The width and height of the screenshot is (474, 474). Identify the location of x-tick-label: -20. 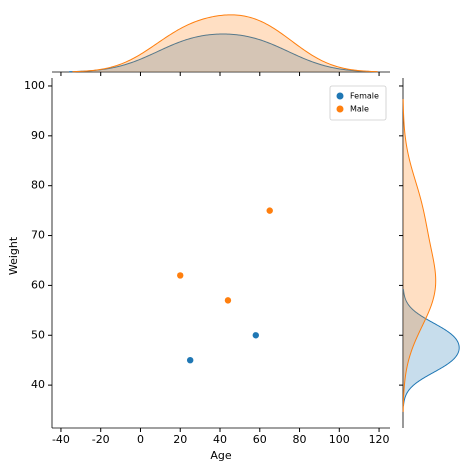
(101, 439).